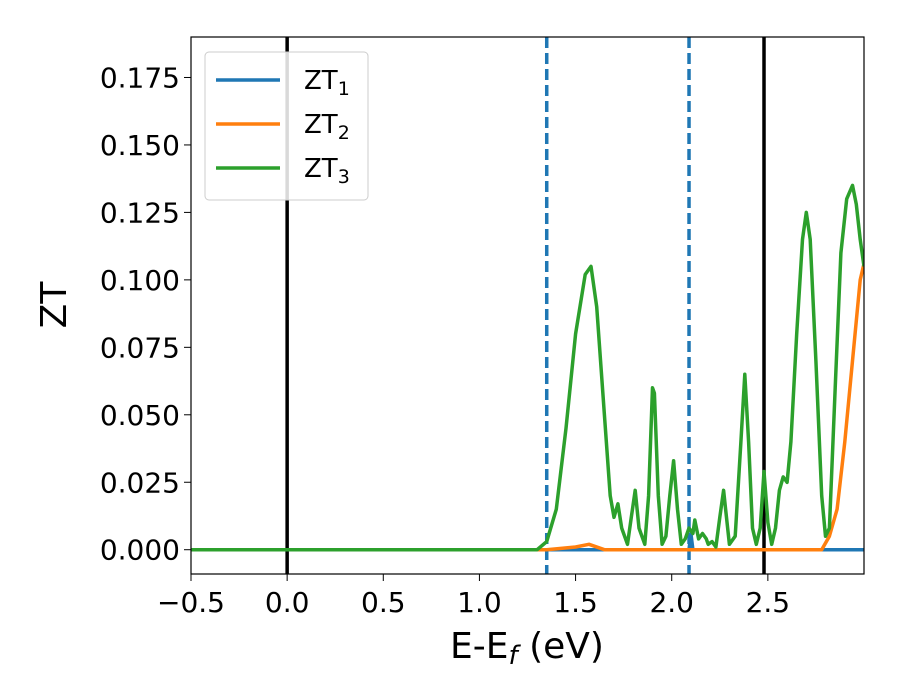 This screenshot has width=900, height=700. What do you see at coordinates (561, 646) in the screenshot?
I see `x-axis-label-unit: (eV)` at bounding box center [561, 646].